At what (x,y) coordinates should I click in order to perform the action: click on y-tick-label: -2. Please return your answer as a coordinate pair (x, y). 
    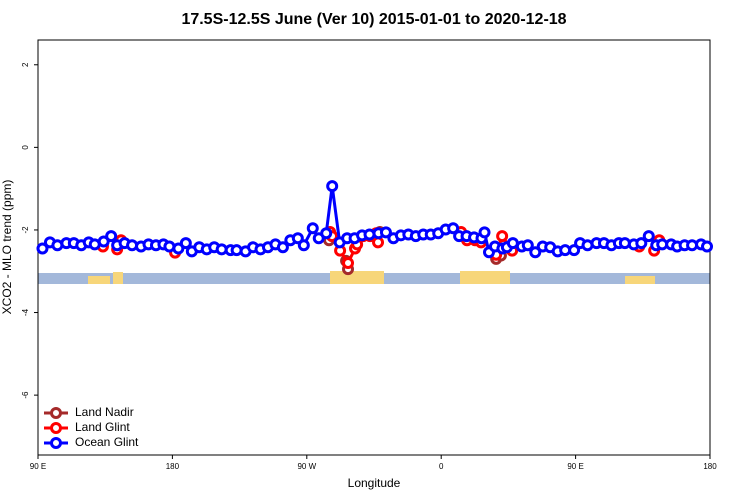
    Looking at the image, I should click on (25, 230).